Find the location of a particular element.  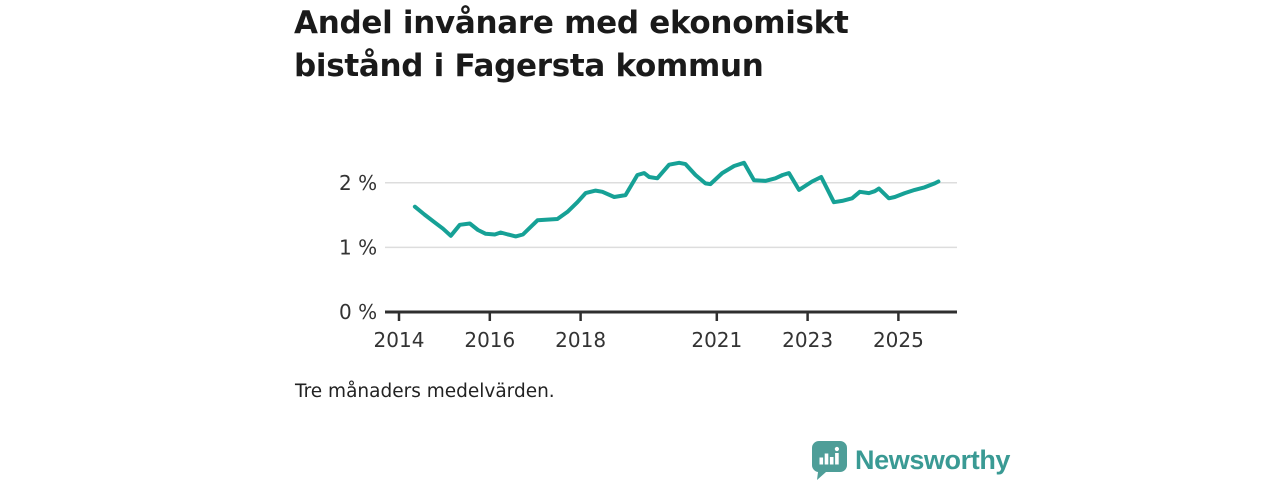

x-axis-label-2016: 2016 is located at coordinates (489, 340).